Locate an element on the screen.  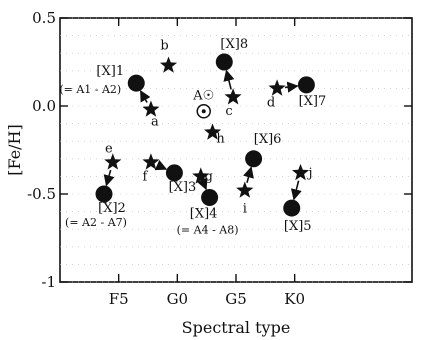
circle-label-5: [X]5 is located at coordinates (298, 226).